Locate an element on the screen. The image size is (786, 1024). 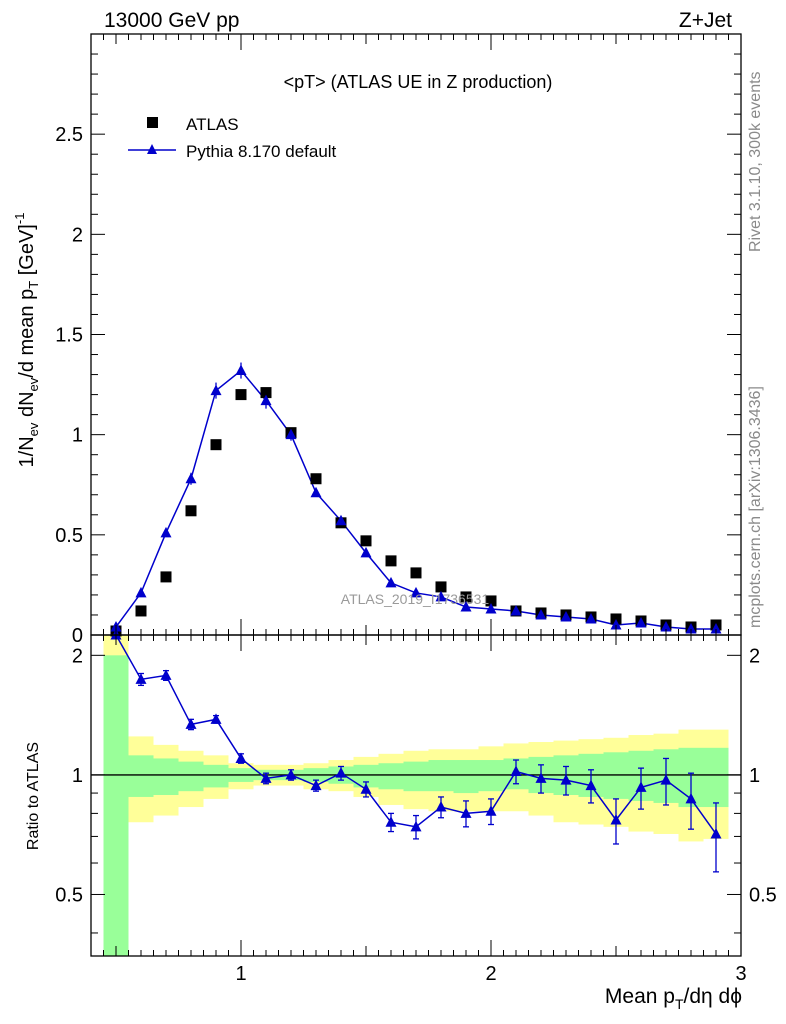
legend-atlas-marker is located at coordinates (152, 122).